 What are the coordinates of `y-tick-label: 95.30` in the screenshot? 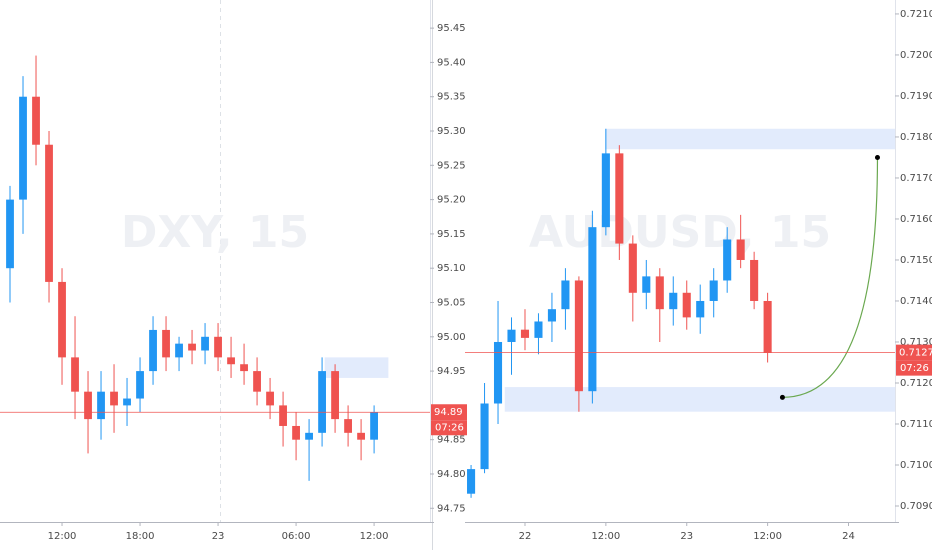 It's located at (451, 131).